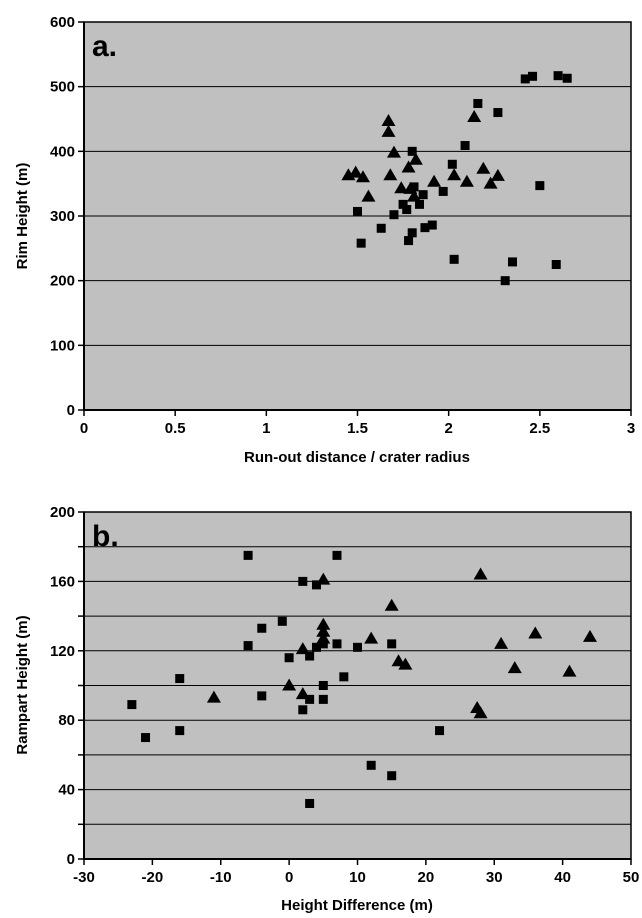  What do you see at coordinates (62, 22) in the screenshot?
I see `y-tick-label: 600` at bounding box center [62, 22].